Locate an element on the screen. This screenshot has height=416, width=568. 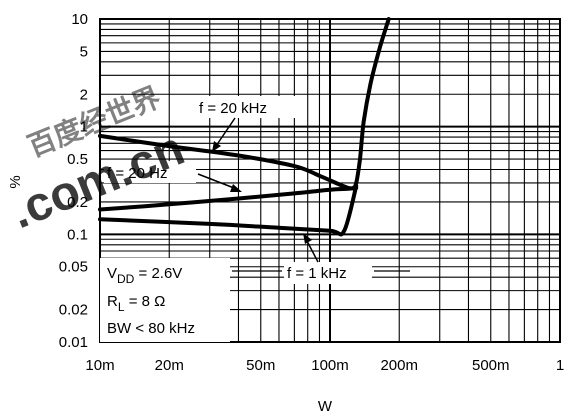
curve-20hz is located at coordinates (228, 198).